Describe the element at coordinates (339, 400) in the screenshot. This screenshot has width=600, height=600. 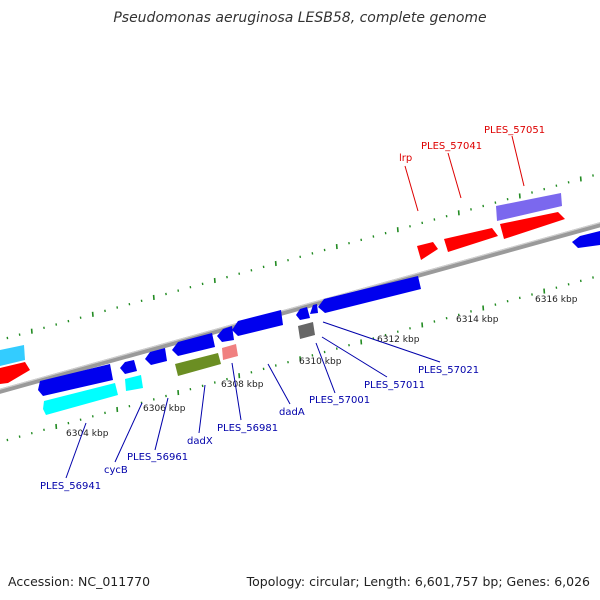
I see `label-ples-57001: PLES_57001` at that location.